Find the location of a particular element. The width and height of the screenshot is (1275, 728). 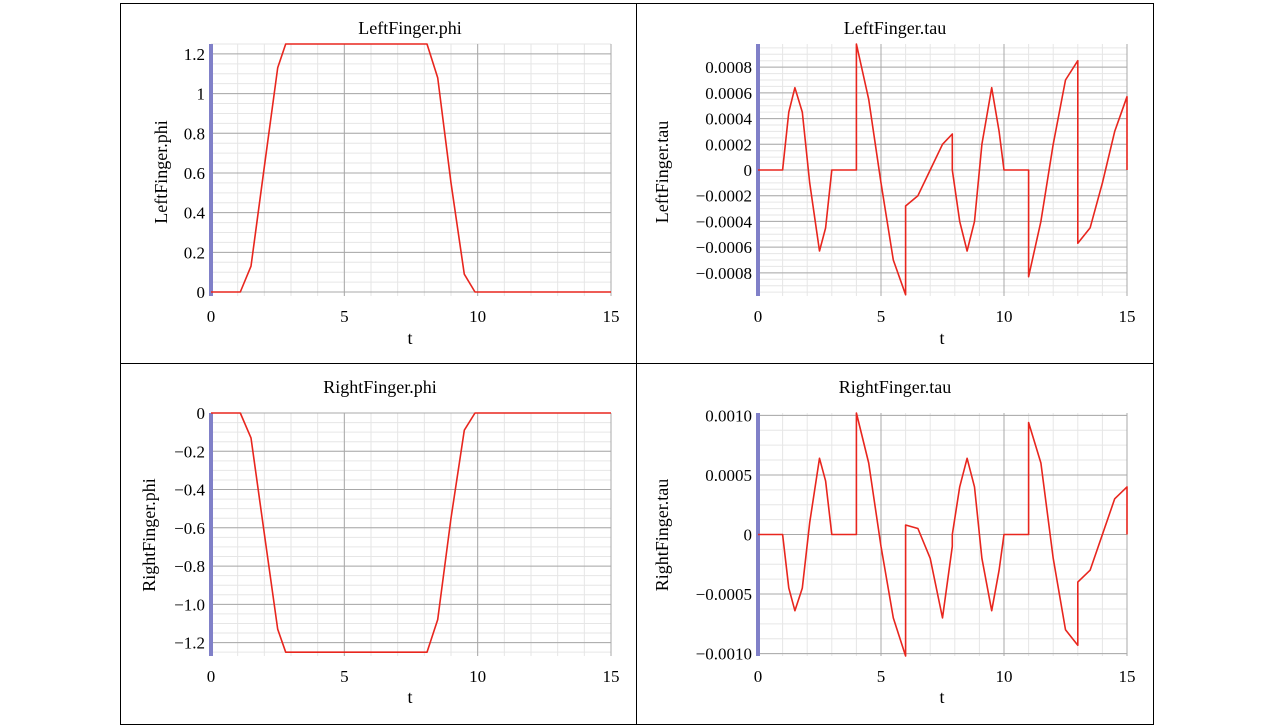

y-tick-label: −1.2 is located at coordinates (189, 643).